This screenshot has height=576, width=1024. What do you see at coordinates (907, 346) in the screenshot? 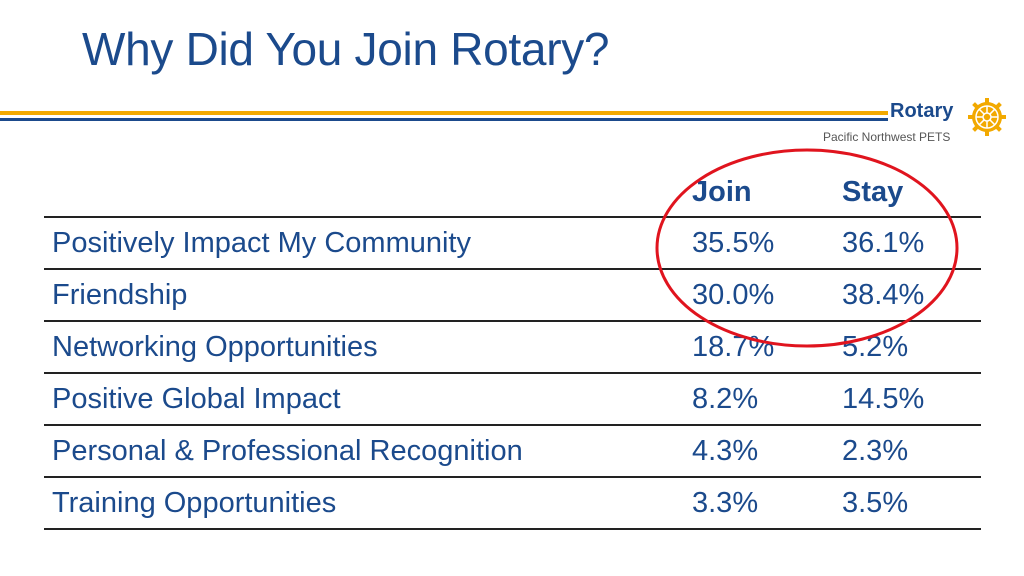
I see `stay-cell: 5.2%` at bounding box center [907, 346].